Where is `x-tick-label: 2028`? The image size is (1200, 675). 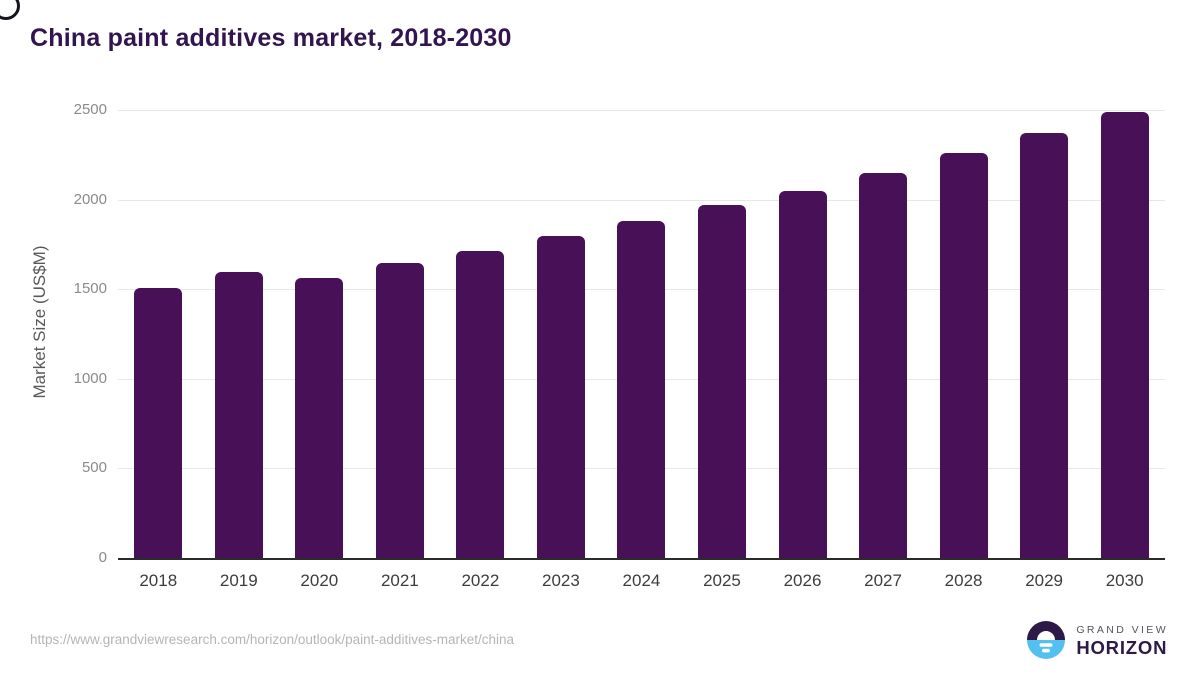 x-tick-label: 2028 is located at coordinates (963, 580).